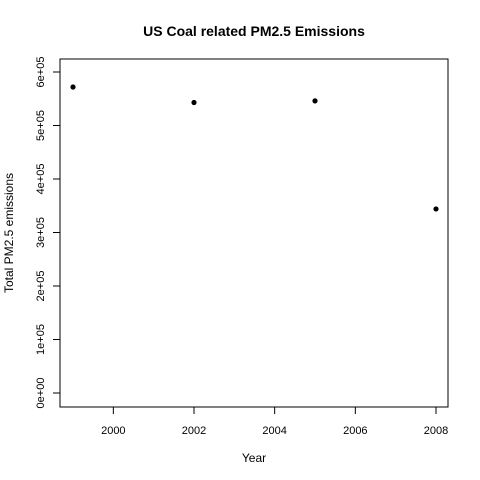 Image resolution: width=480 pixels, height=480 pixels. I want to click on x-axis: 2000 2002 2004 2006 2008, so click(274, 421).